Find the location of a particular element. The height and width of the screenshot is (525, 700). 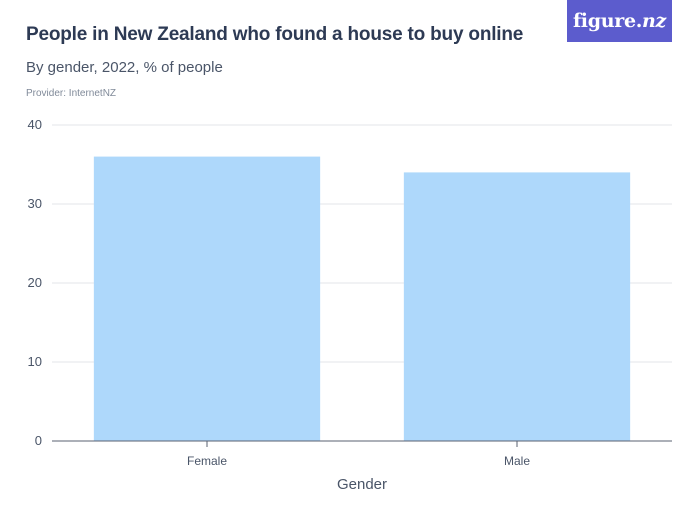

axes is located at coordinates (362, 443).